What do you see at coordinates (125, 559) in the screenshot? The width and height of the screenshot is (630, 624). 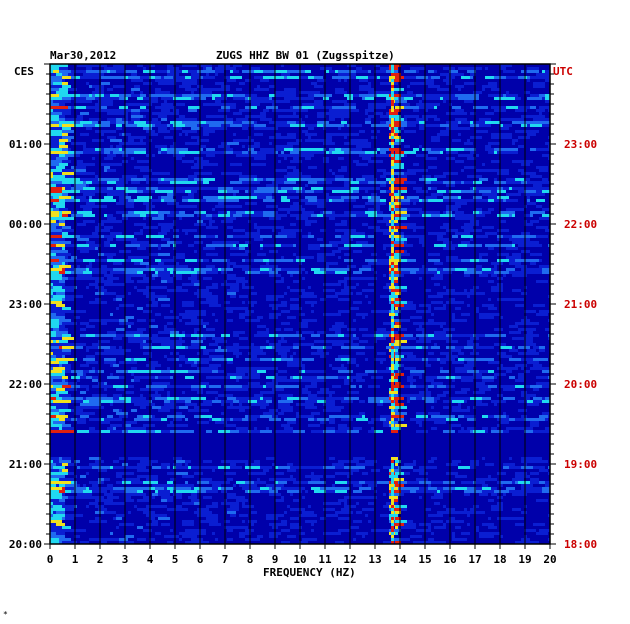 I see `x-tick-label: 3` at bounding box center [125, 559].